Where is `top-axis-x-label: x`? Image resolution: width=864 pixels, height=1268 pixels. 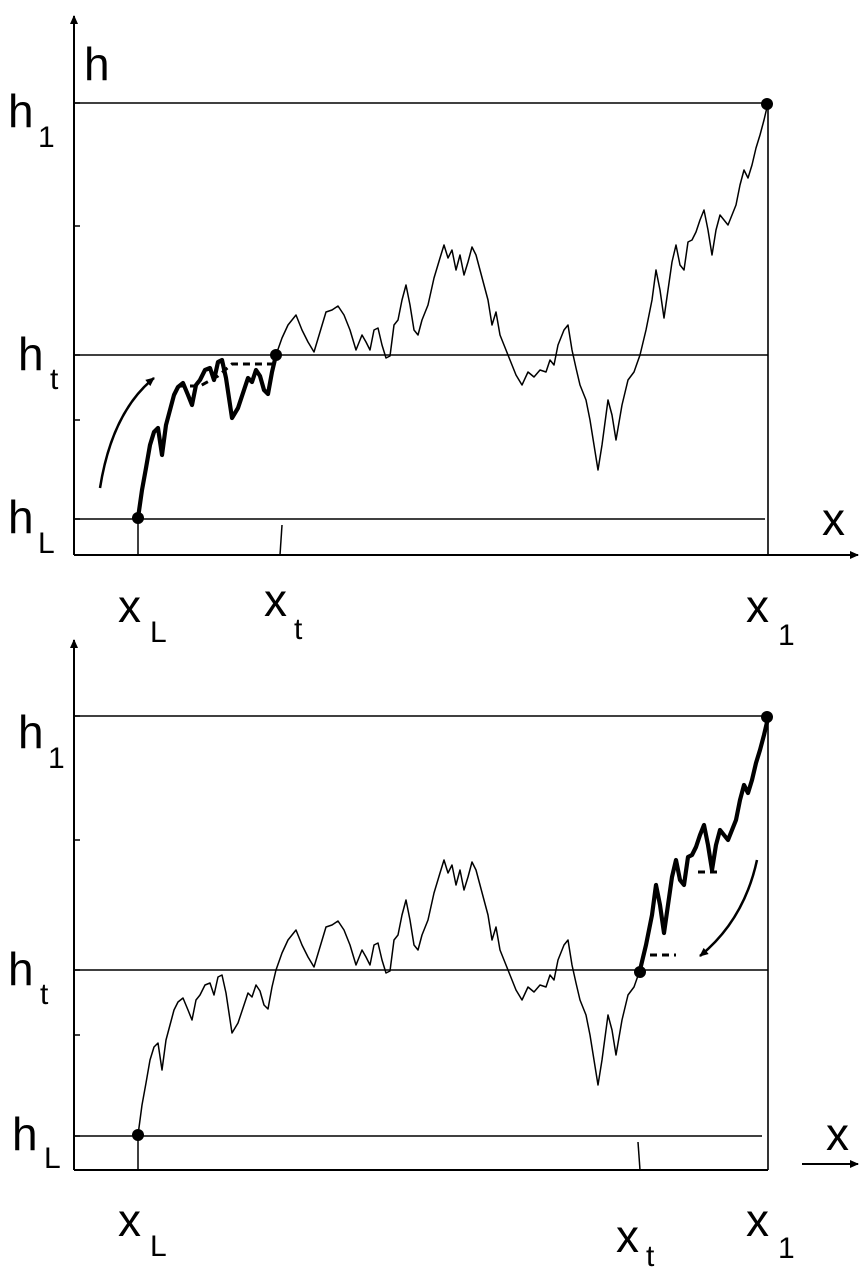 top-axis-x-label: x is located at coordinates (833, 519).